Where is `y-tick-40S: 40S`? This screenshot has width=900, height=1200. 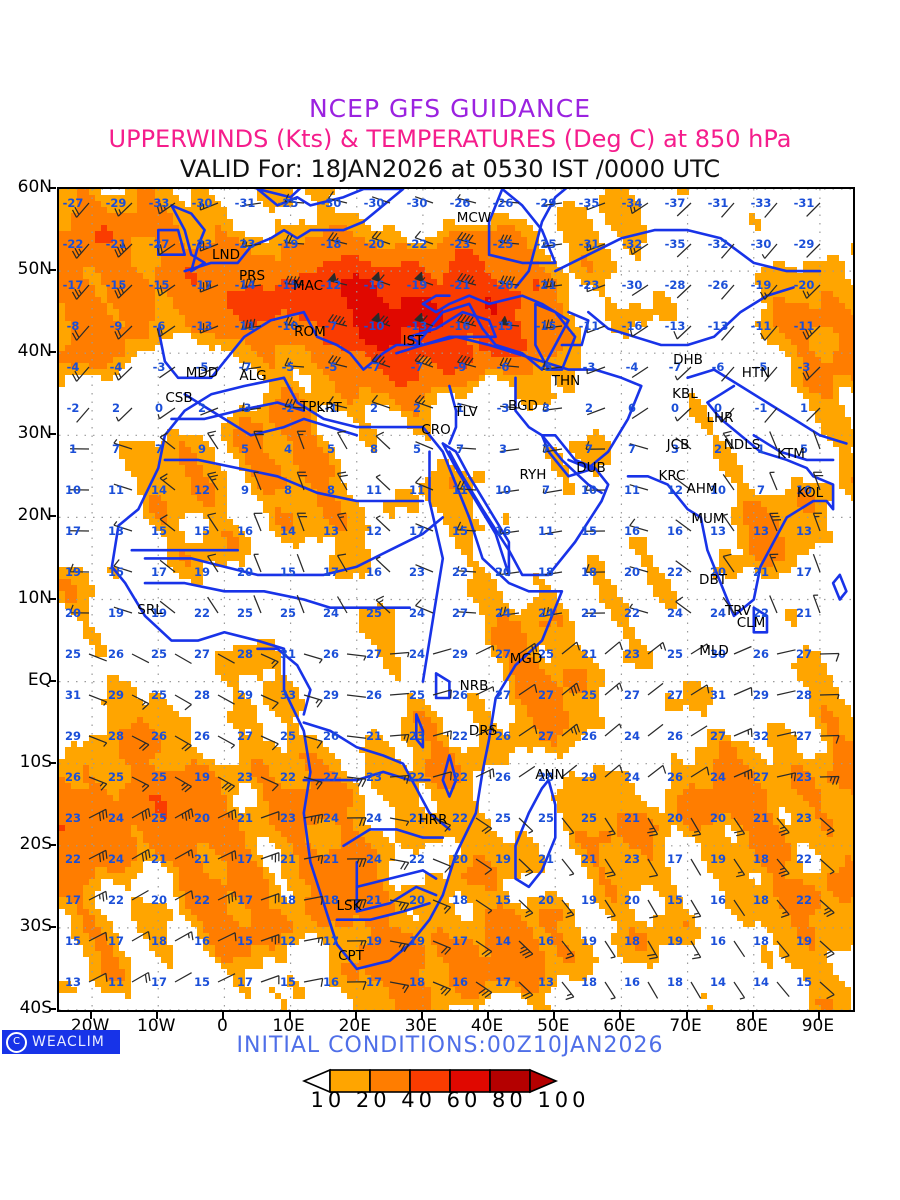 y-tick-40S: 40S is located at coordinates (35, 1008).